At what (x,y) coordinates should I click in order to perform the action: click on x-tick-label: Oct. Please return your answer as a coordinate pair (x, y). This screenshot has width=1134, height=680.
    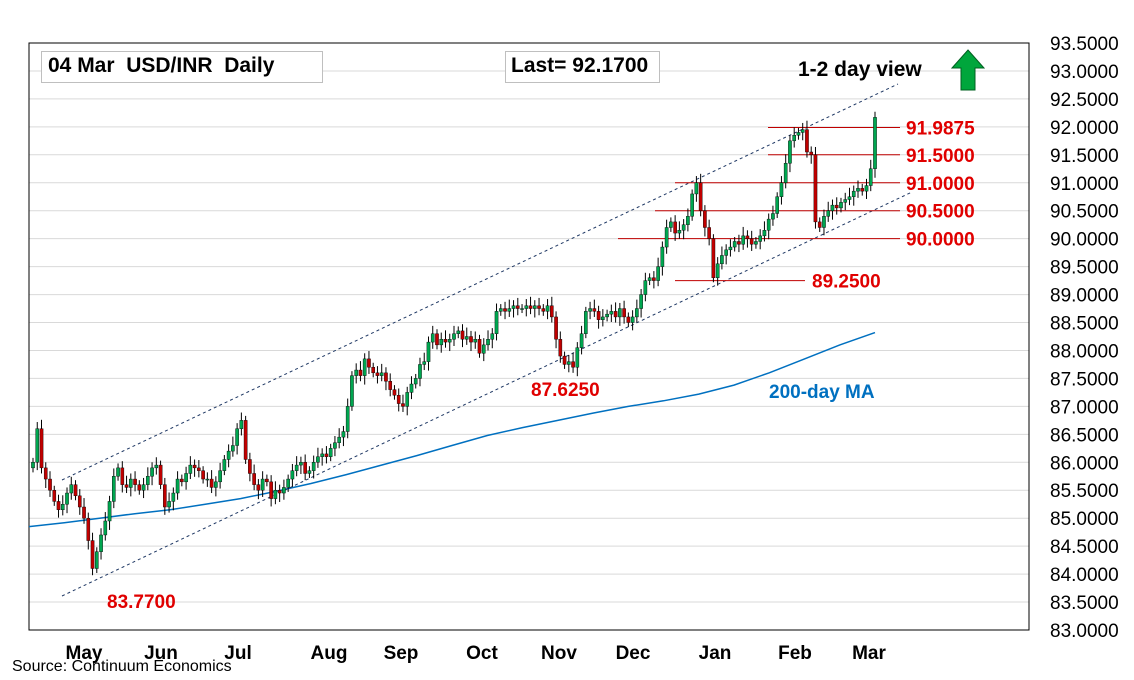
    Looking at the image, I should click on (482, 653).